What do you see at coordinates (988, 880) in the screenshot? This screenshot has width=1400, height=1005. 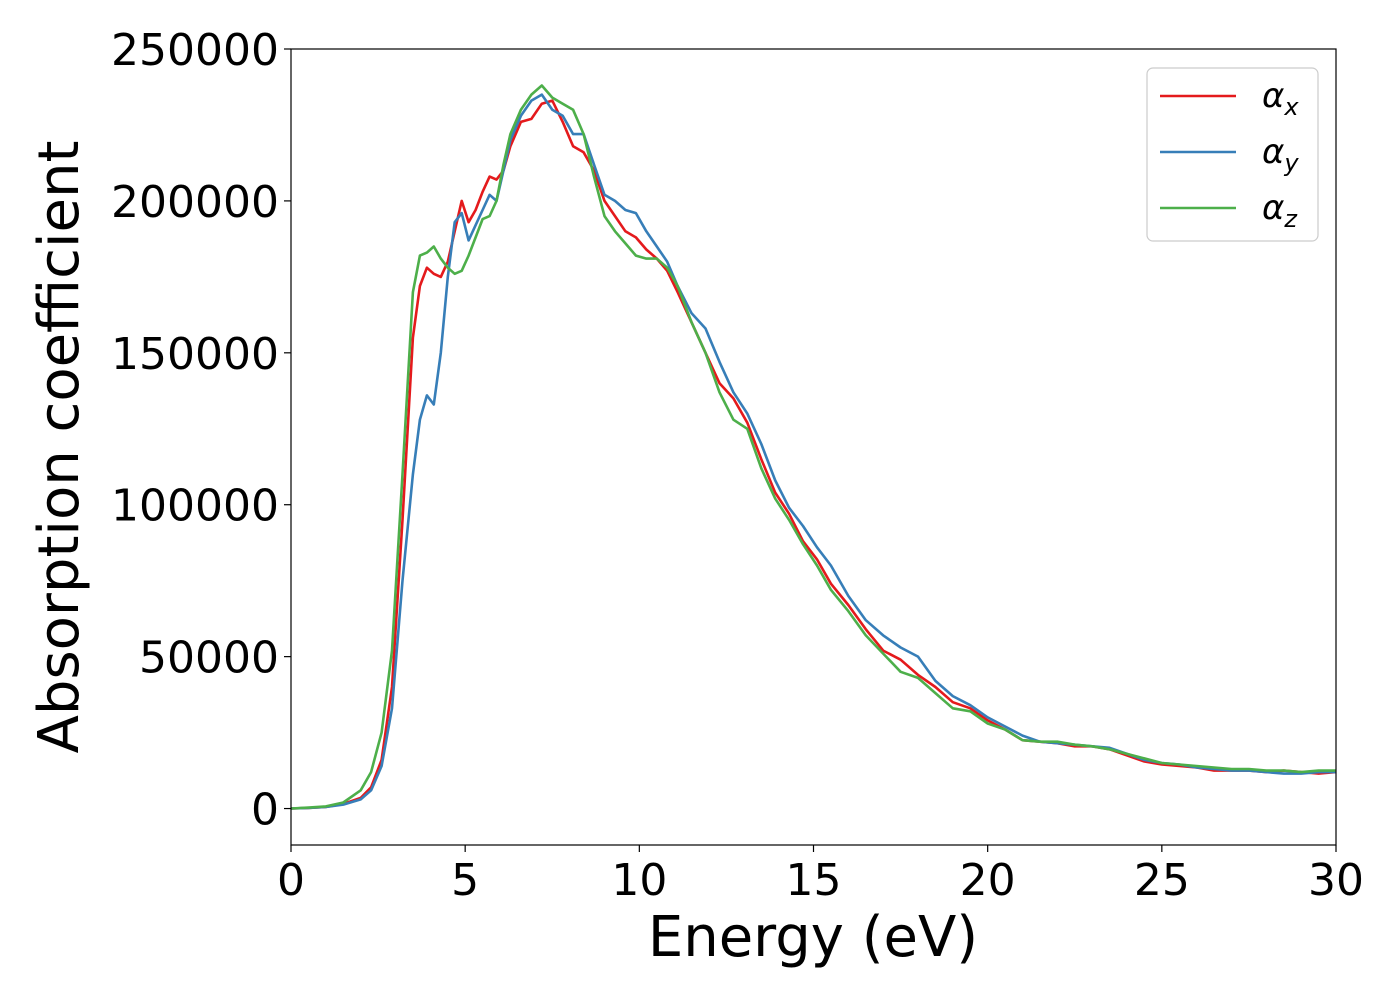 I see `x-tick-label: 20` at bounding box center [988, 880].